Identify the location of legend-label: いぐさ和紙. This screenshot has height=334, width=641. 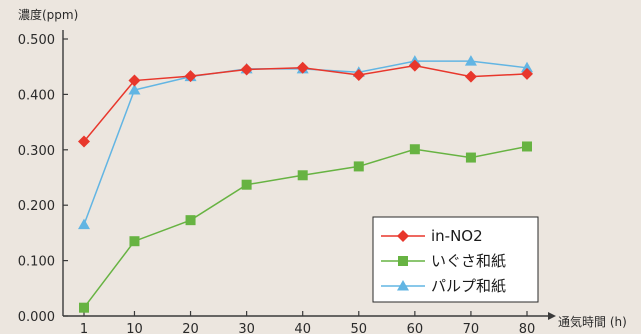
(468, 261).